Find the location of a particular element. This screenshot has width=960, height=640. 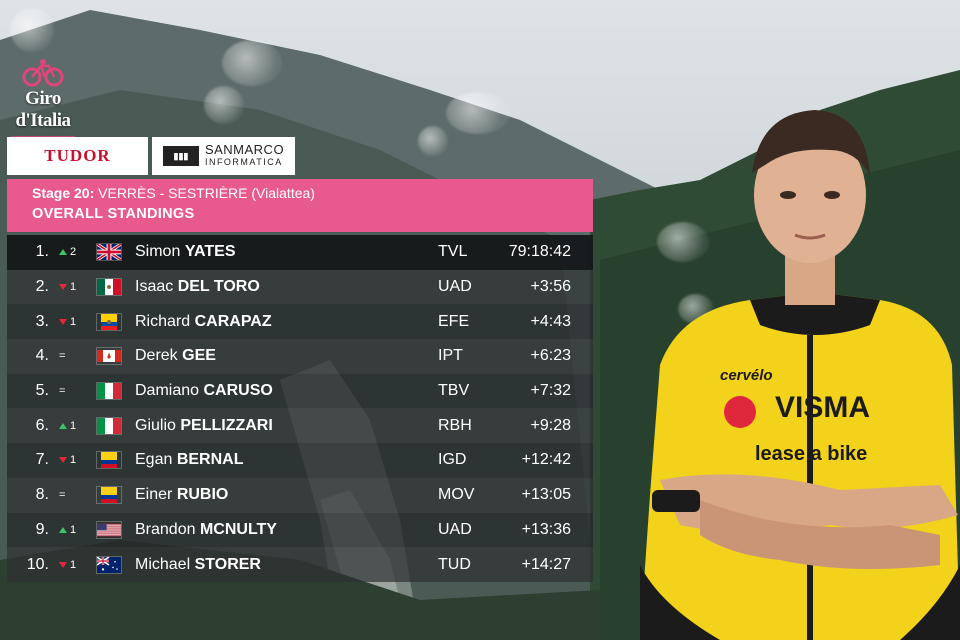

giro-logo-text: Giro d'Italia is located at coordinates (43, 109).